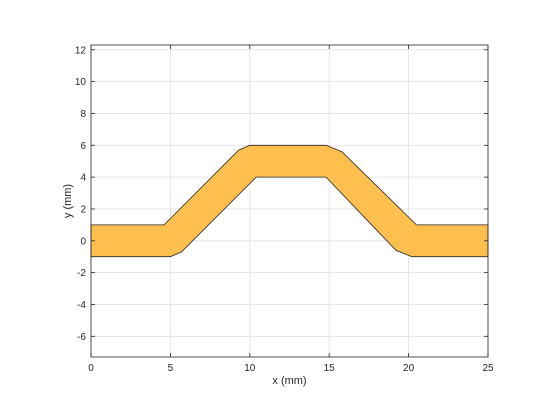 This screenshot has width=560, height=420. Describe the element at coordinates (171, 368) in the screenshot. I see `x-tick-label: 5` at that location.